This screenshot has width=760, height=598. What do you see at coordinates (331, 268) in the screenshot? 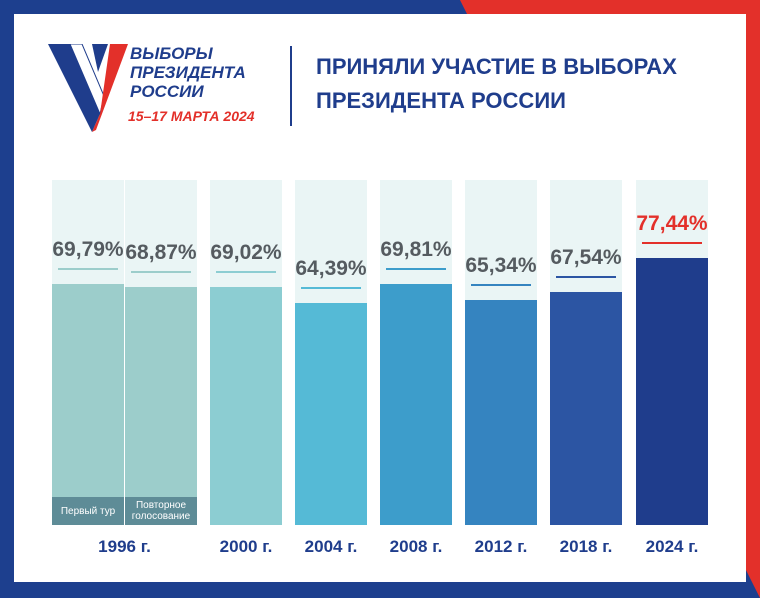
I see `value-label: 64,39%` at bounding box center [331, 268].